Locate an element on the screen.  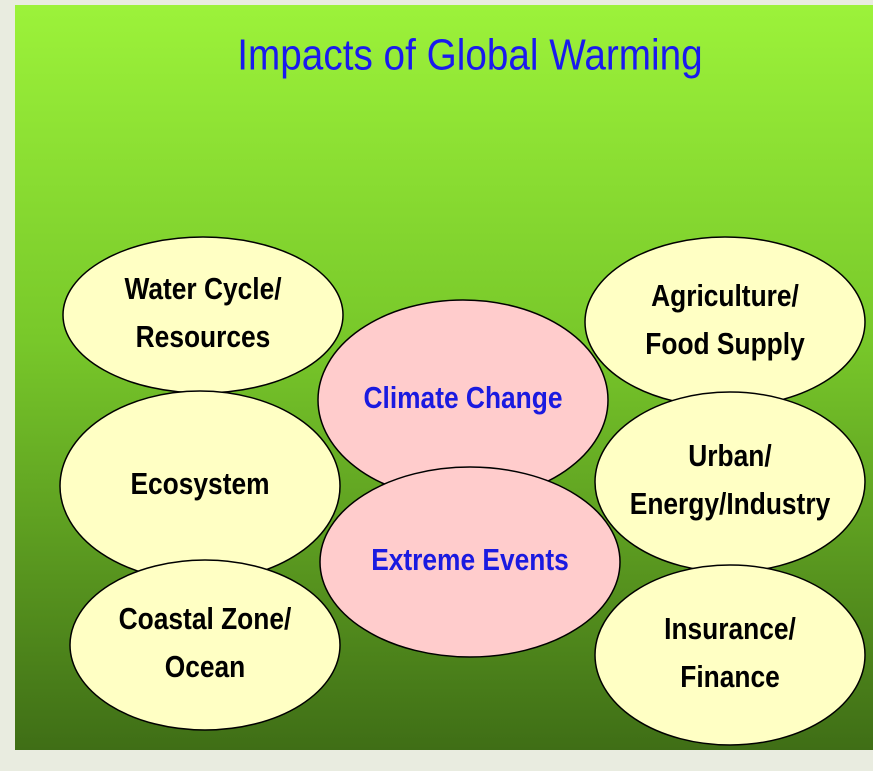
impact-ellipse-label: Ecosystem is located at coordinates (199, 484).